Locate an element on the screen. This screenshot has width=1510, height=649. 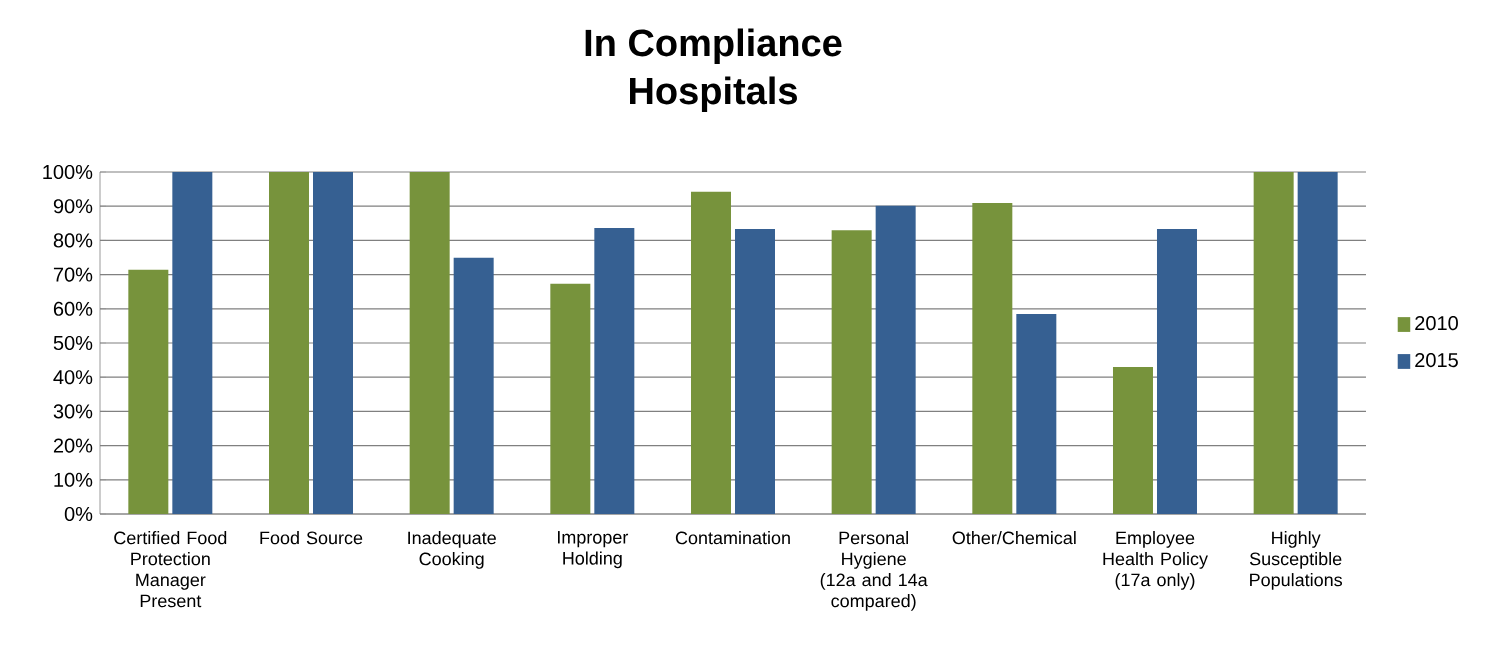
x-tick-label: Other/Chemical is located at coordinates (1014, 538).